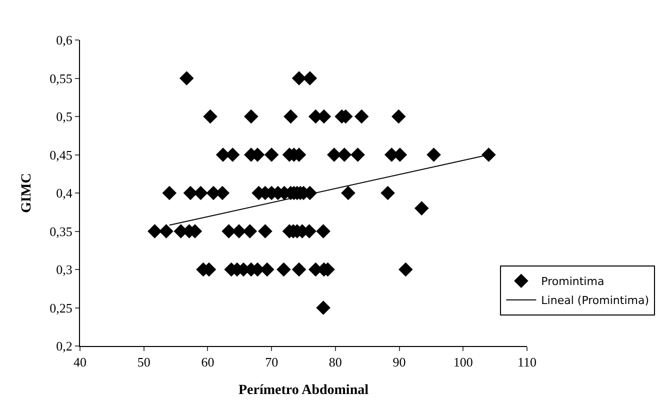 The width and height of the screenshot is (667, 416). Describe the element at coordinates (64, 116) in the screenshot. I see `y-tick-label: 0,5` at that location.